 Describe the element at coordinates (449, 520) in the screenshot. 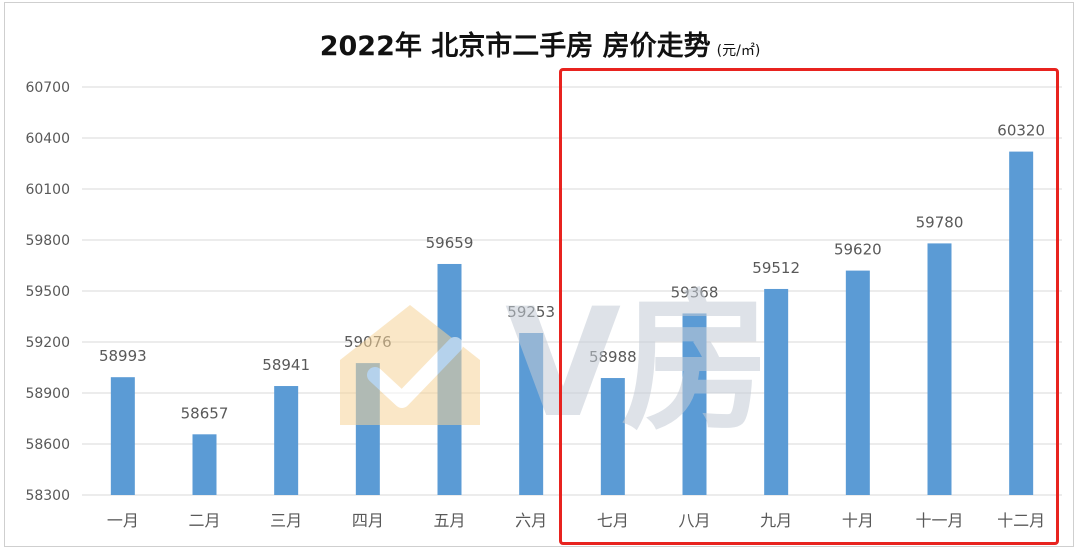

I see `x-tick-label: 五月` at that location.